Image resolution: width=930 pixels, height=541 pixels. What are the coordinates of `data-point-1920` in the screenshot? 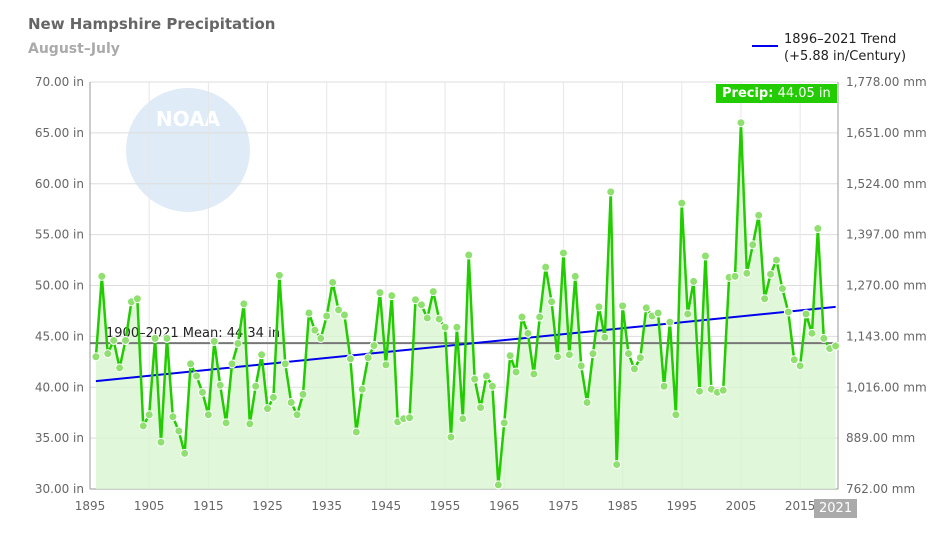 It's located at (238, 343).